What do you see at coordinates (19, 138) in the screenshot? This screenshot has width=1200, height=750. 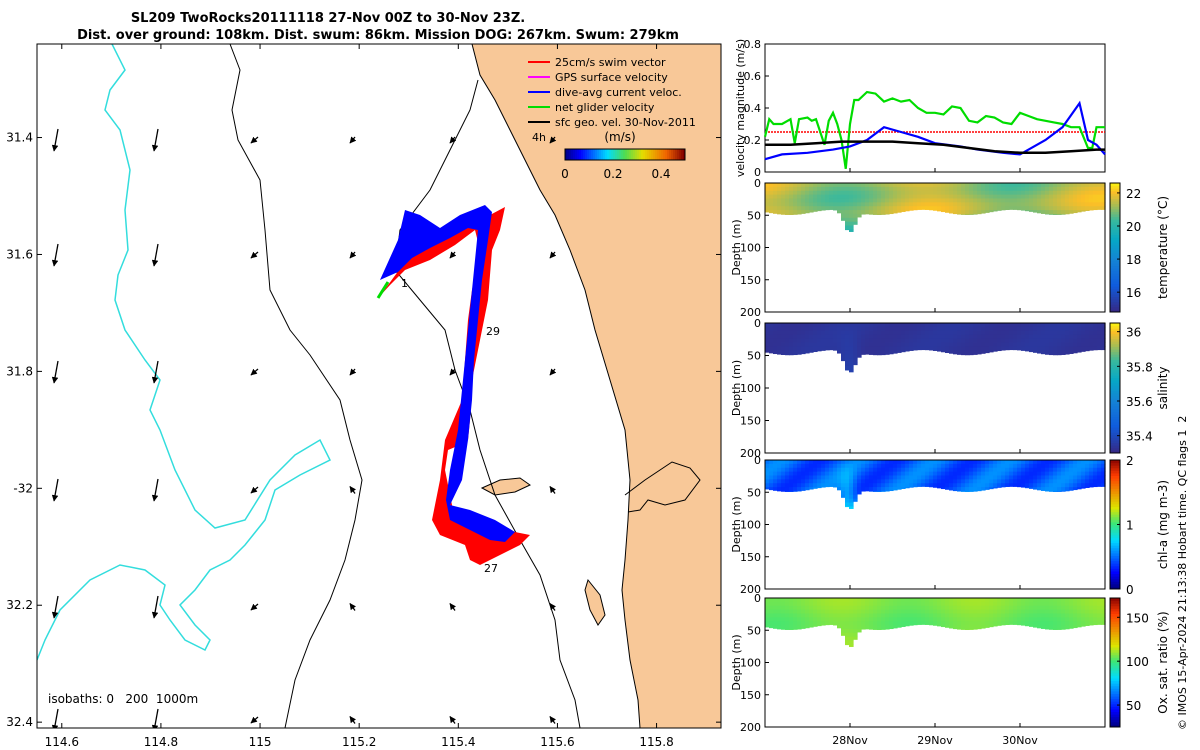 I see `map-y-tick-label: 31.4` at bounding box center [19, 138].